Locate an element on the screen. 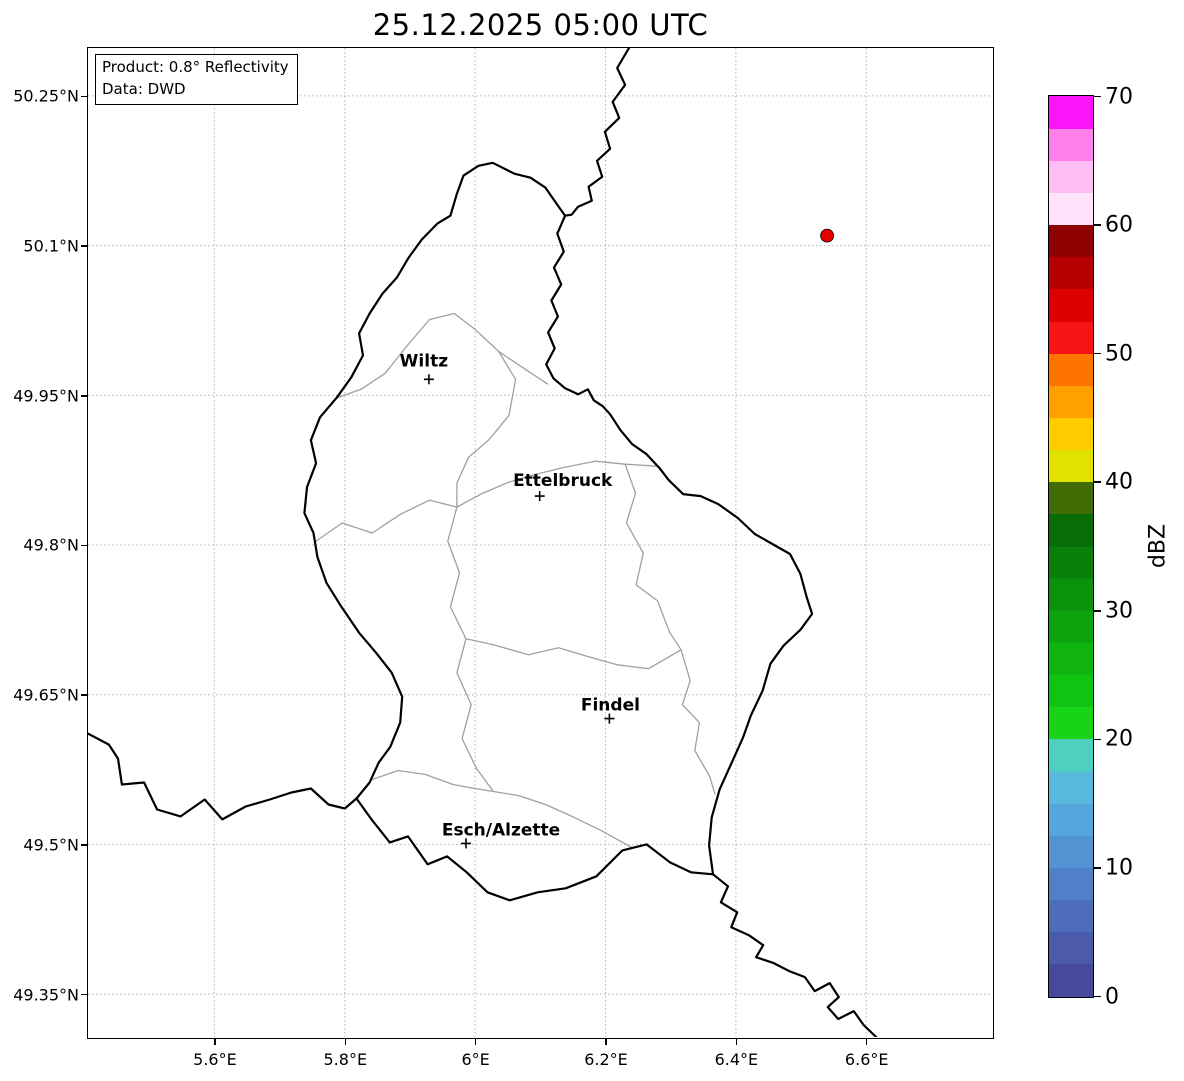 This screenshot has height=1081, width=1184. colorbar-tick-label: 30 is located at coordinates (1119, 611).